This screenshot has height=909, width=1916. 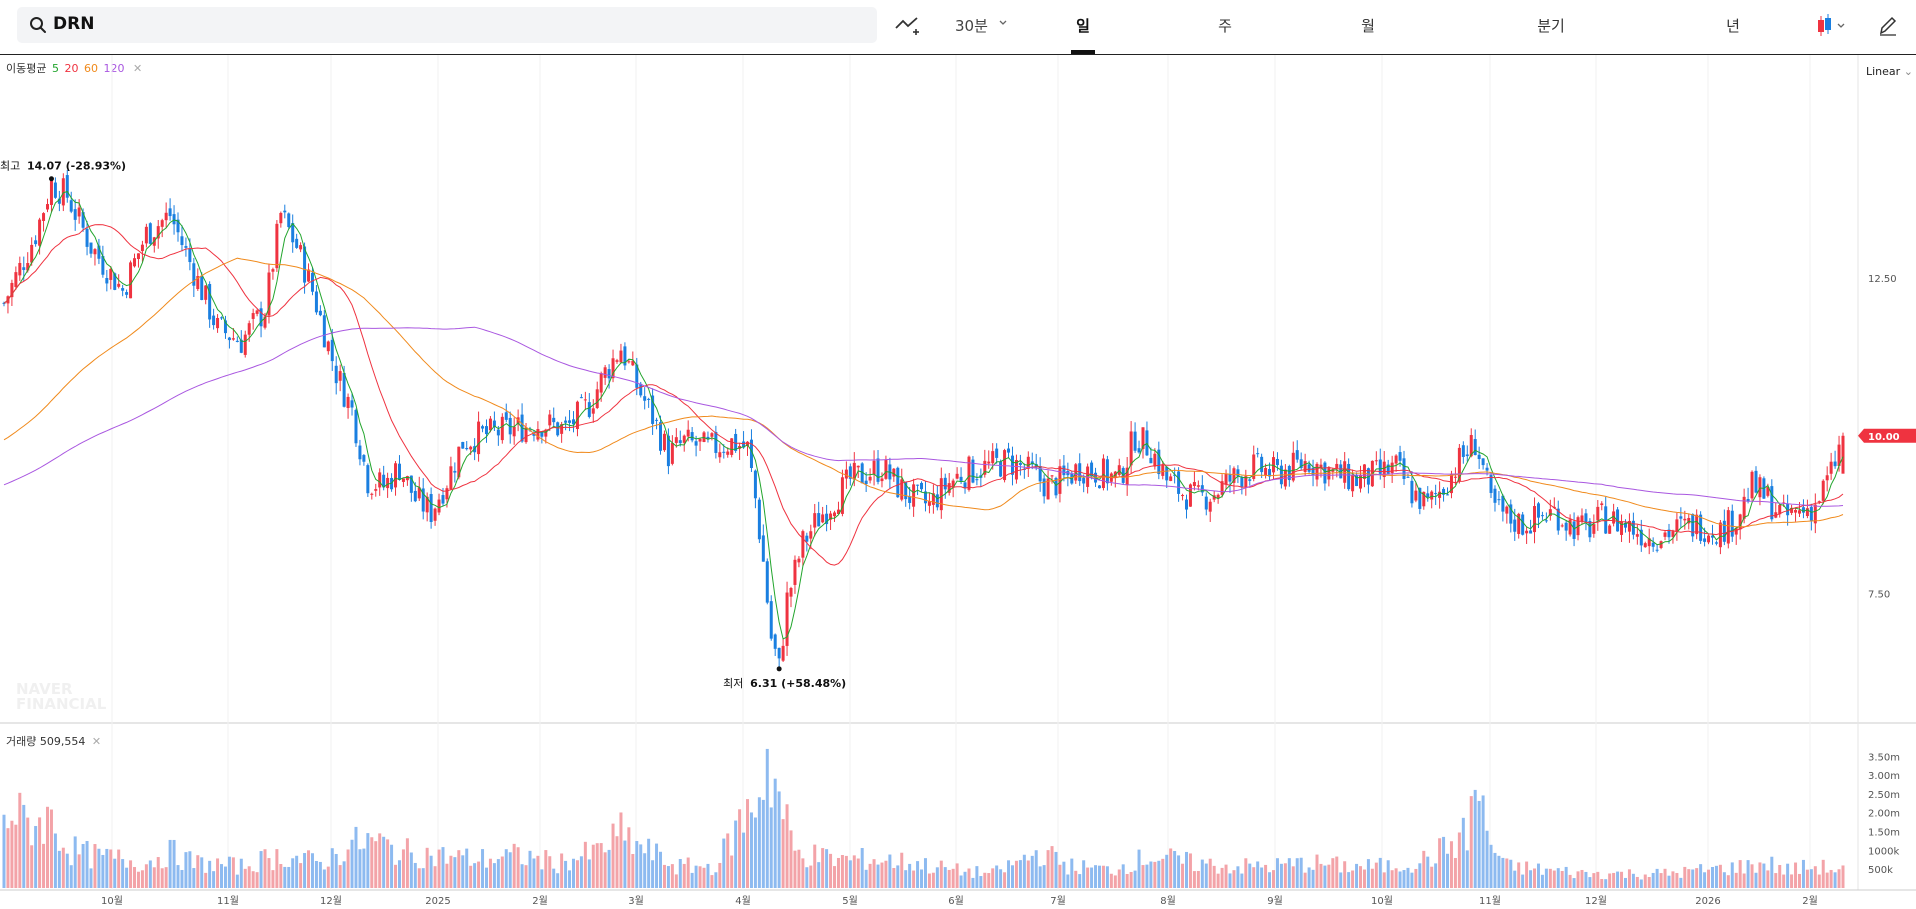 What do you see at coordinates (1368, 26) in the screenshot?
I see `tab-month: 월` at bounding box center [1368, 26].